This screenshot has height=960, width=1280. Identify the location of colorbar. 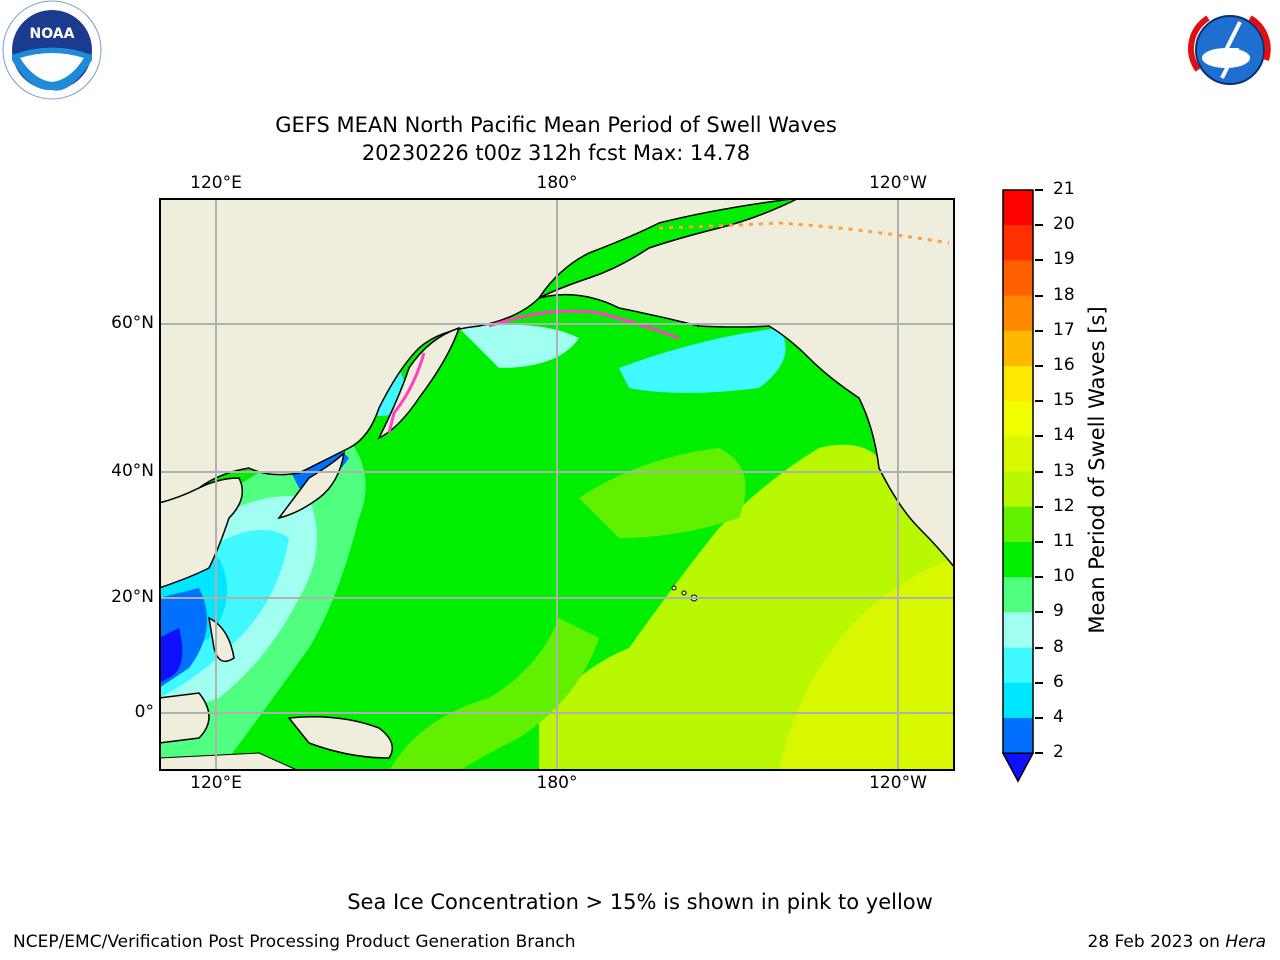
(1018, 486).